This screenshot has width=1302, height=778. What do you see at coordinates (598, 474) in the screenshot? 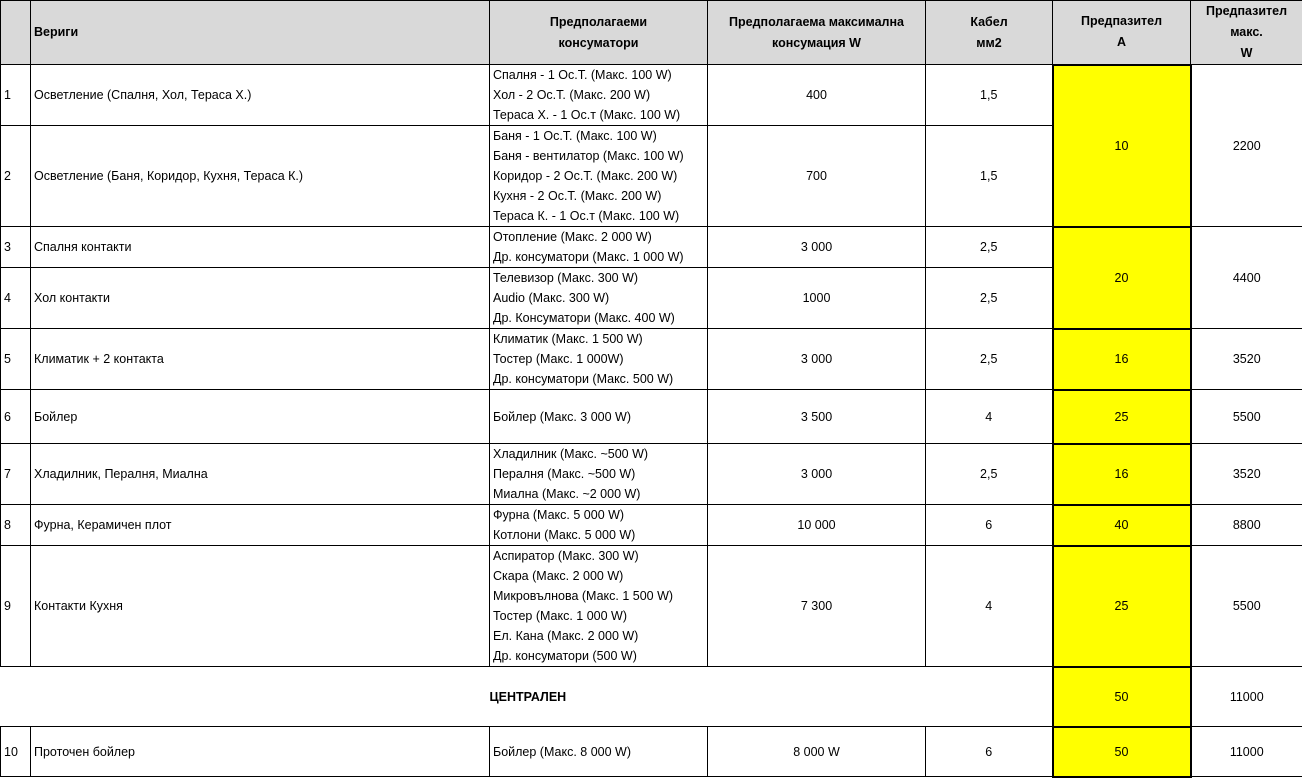
I see `text-line: Пералня (Макс. ~500 W)` at bounding box center [598, 474].